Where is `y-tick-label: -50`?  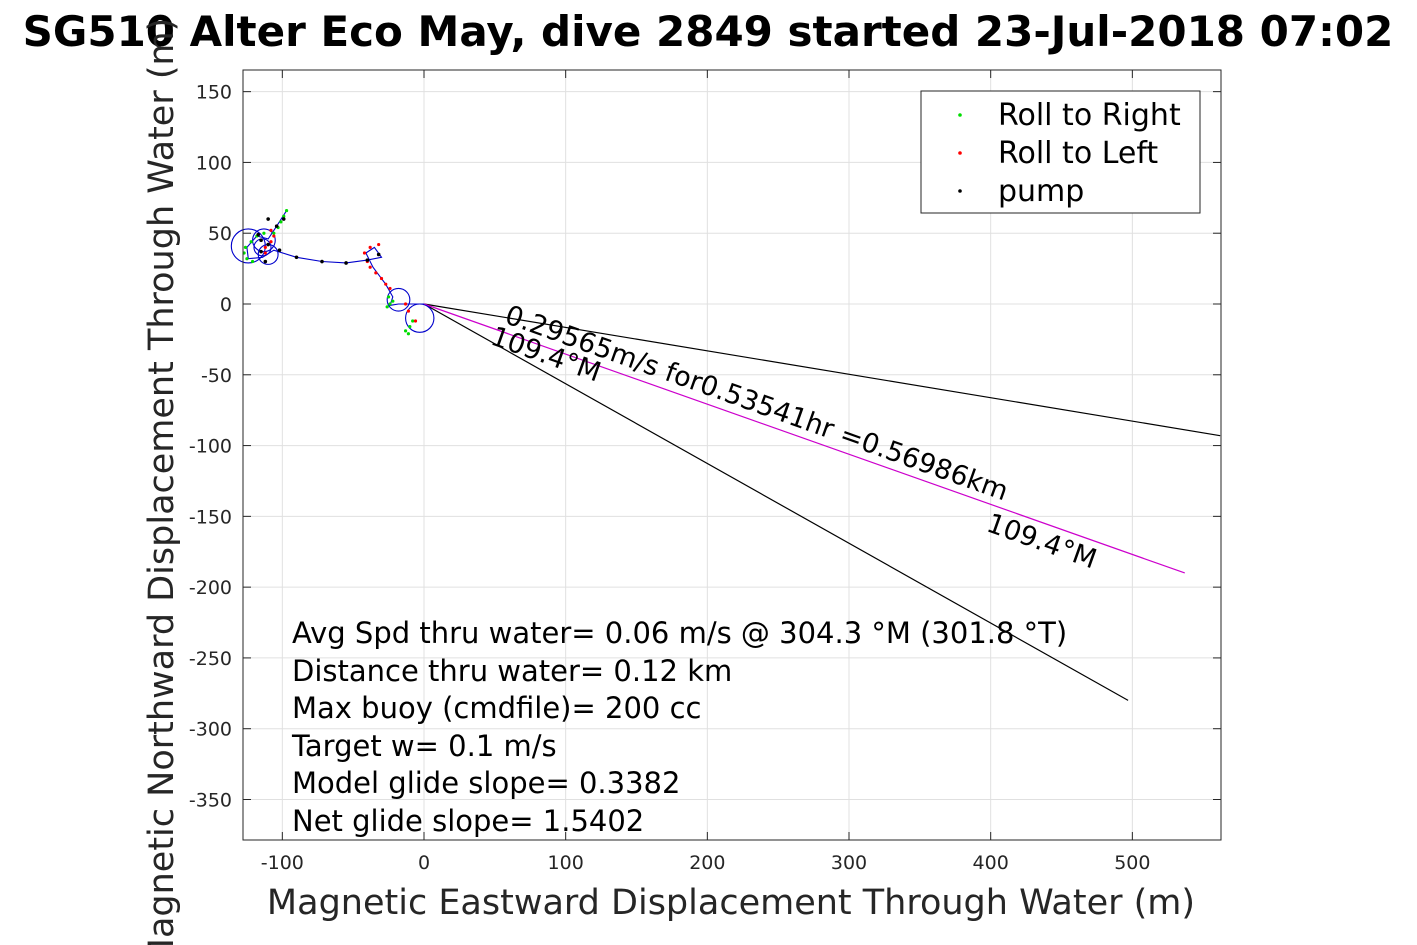
y-tick-label: -50 is located at coordinates (216, 376).